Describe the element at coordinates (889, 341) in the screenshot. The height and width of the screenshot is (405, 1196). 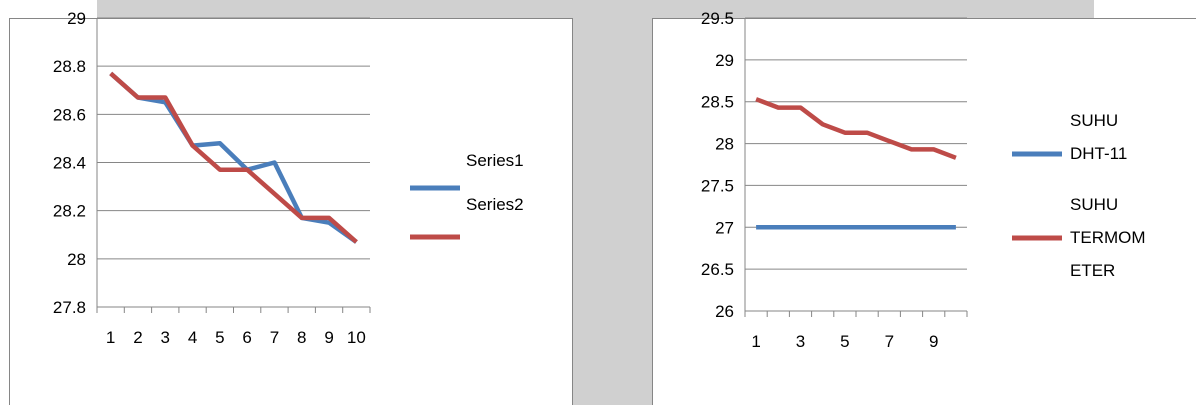
I see `chart2-x-tick-label: 7` at that location.